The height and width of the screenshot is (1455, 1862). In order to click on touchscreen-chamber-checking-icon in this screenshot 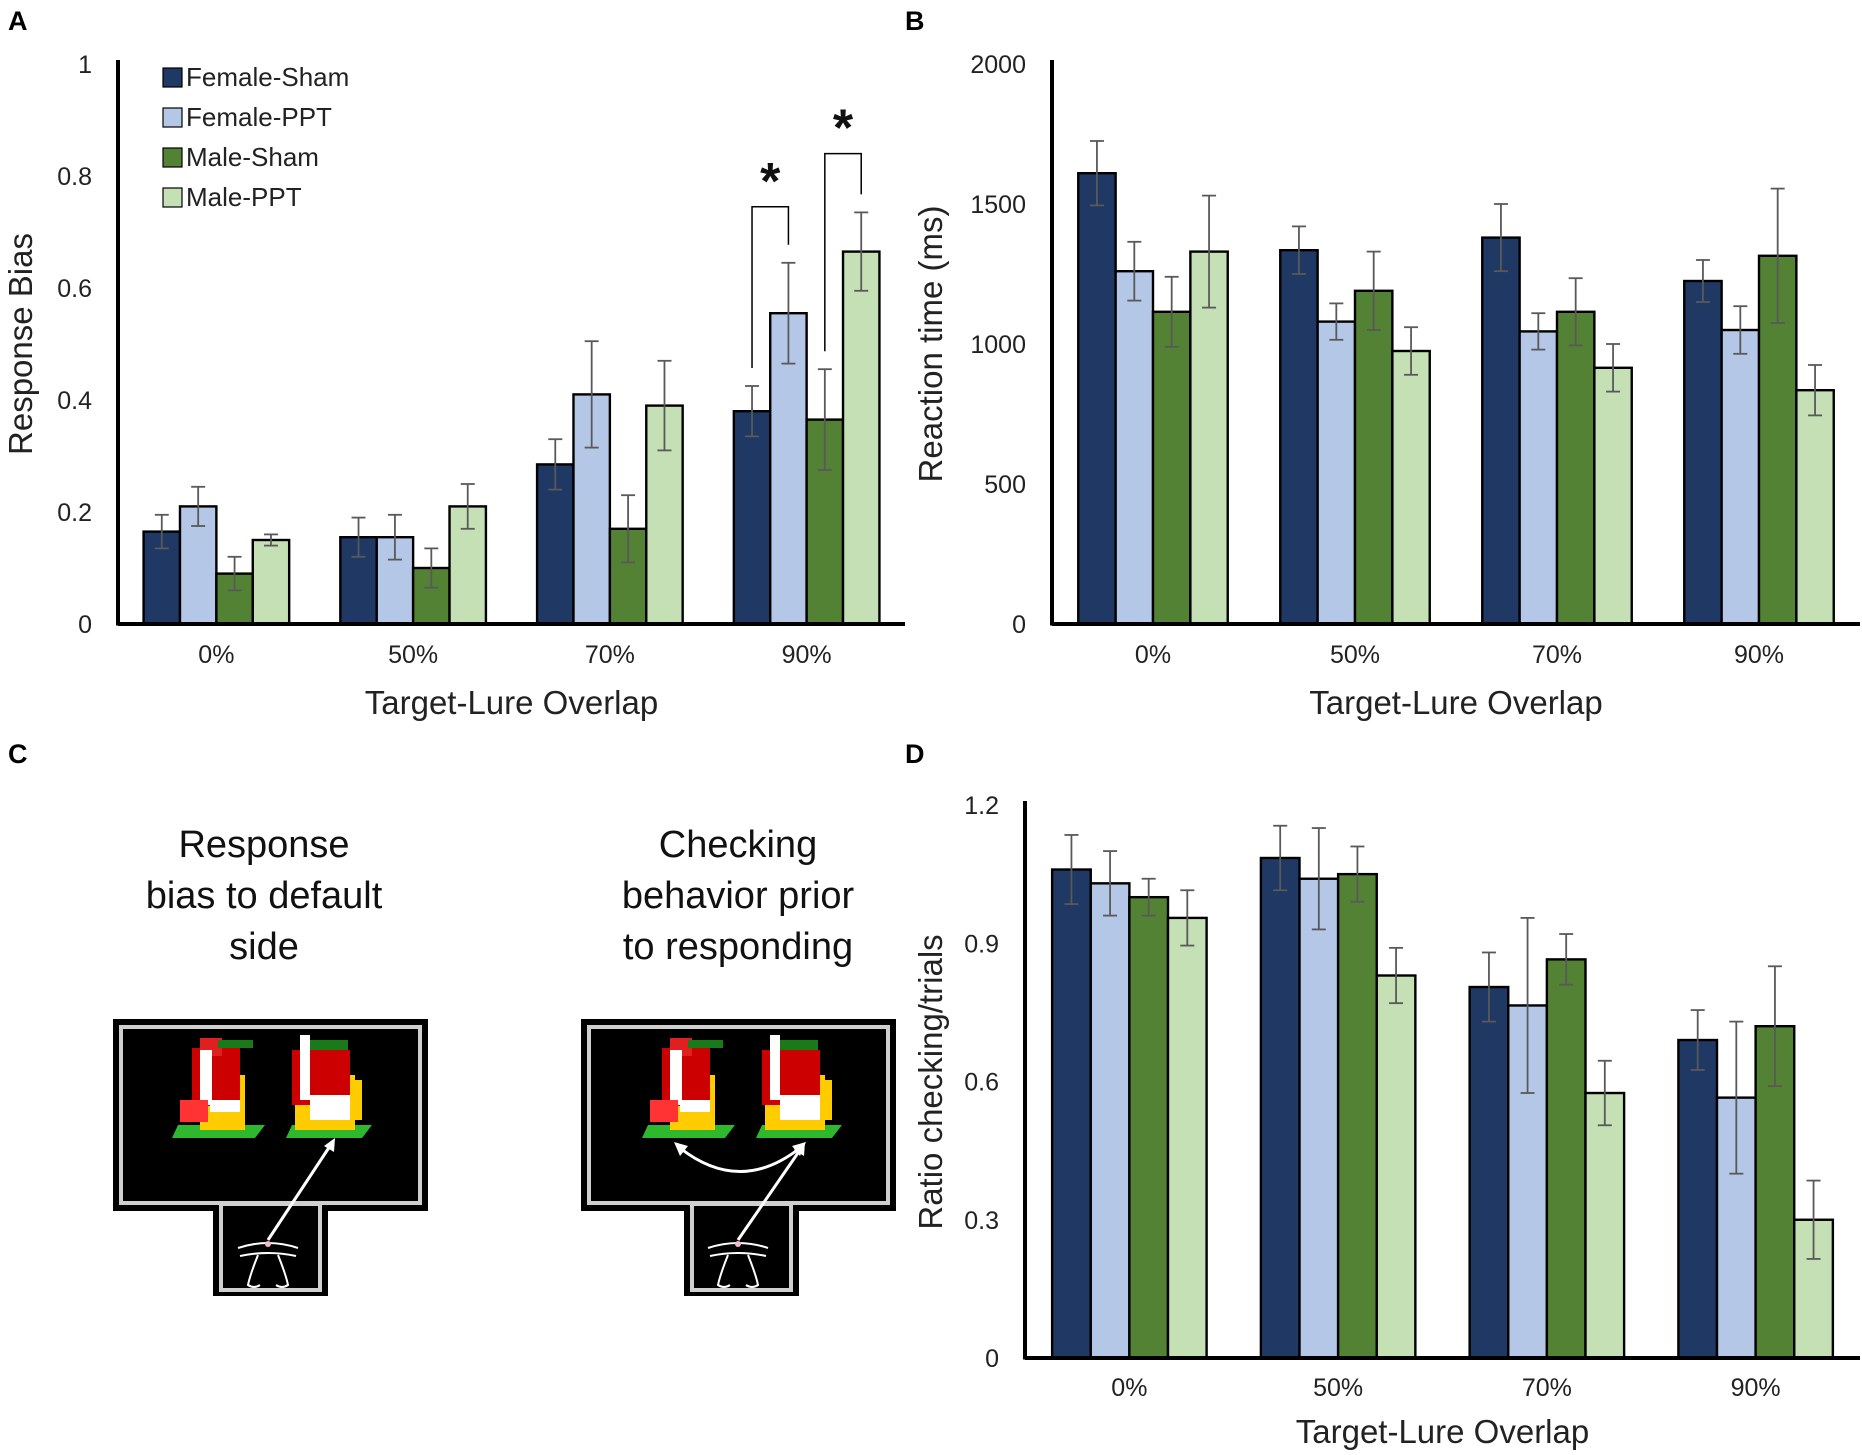, I will do `click(738, 1157)`.